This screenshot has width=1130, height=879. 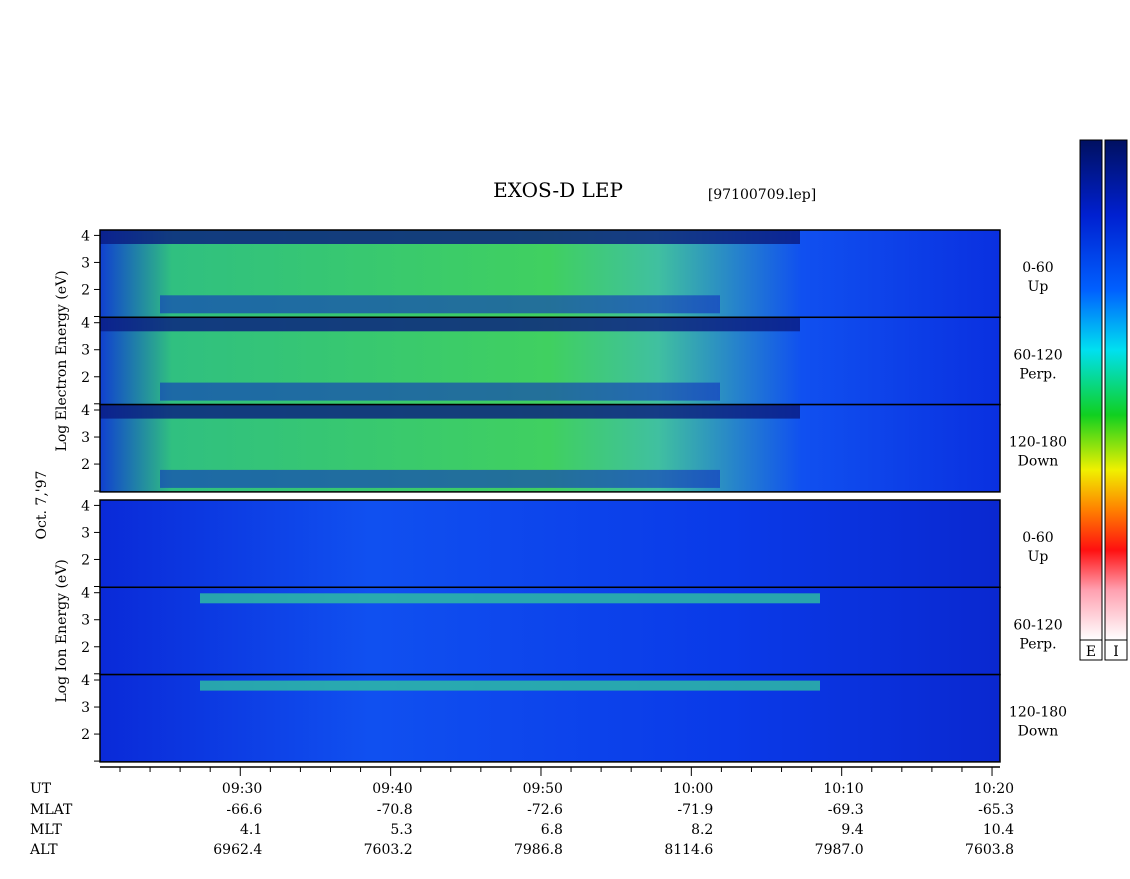 I want to click on spectrogram, so click(x=550, y=544).